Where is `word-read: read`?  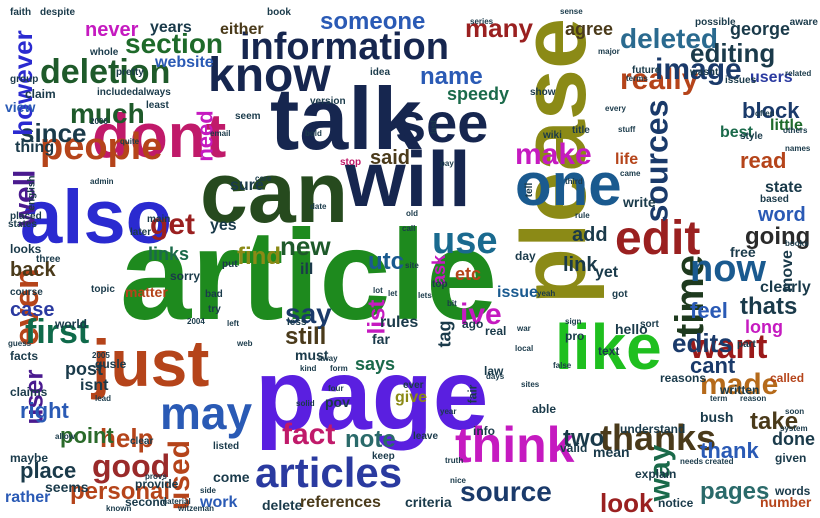
word-read: read is located at coordinates (763, 160).